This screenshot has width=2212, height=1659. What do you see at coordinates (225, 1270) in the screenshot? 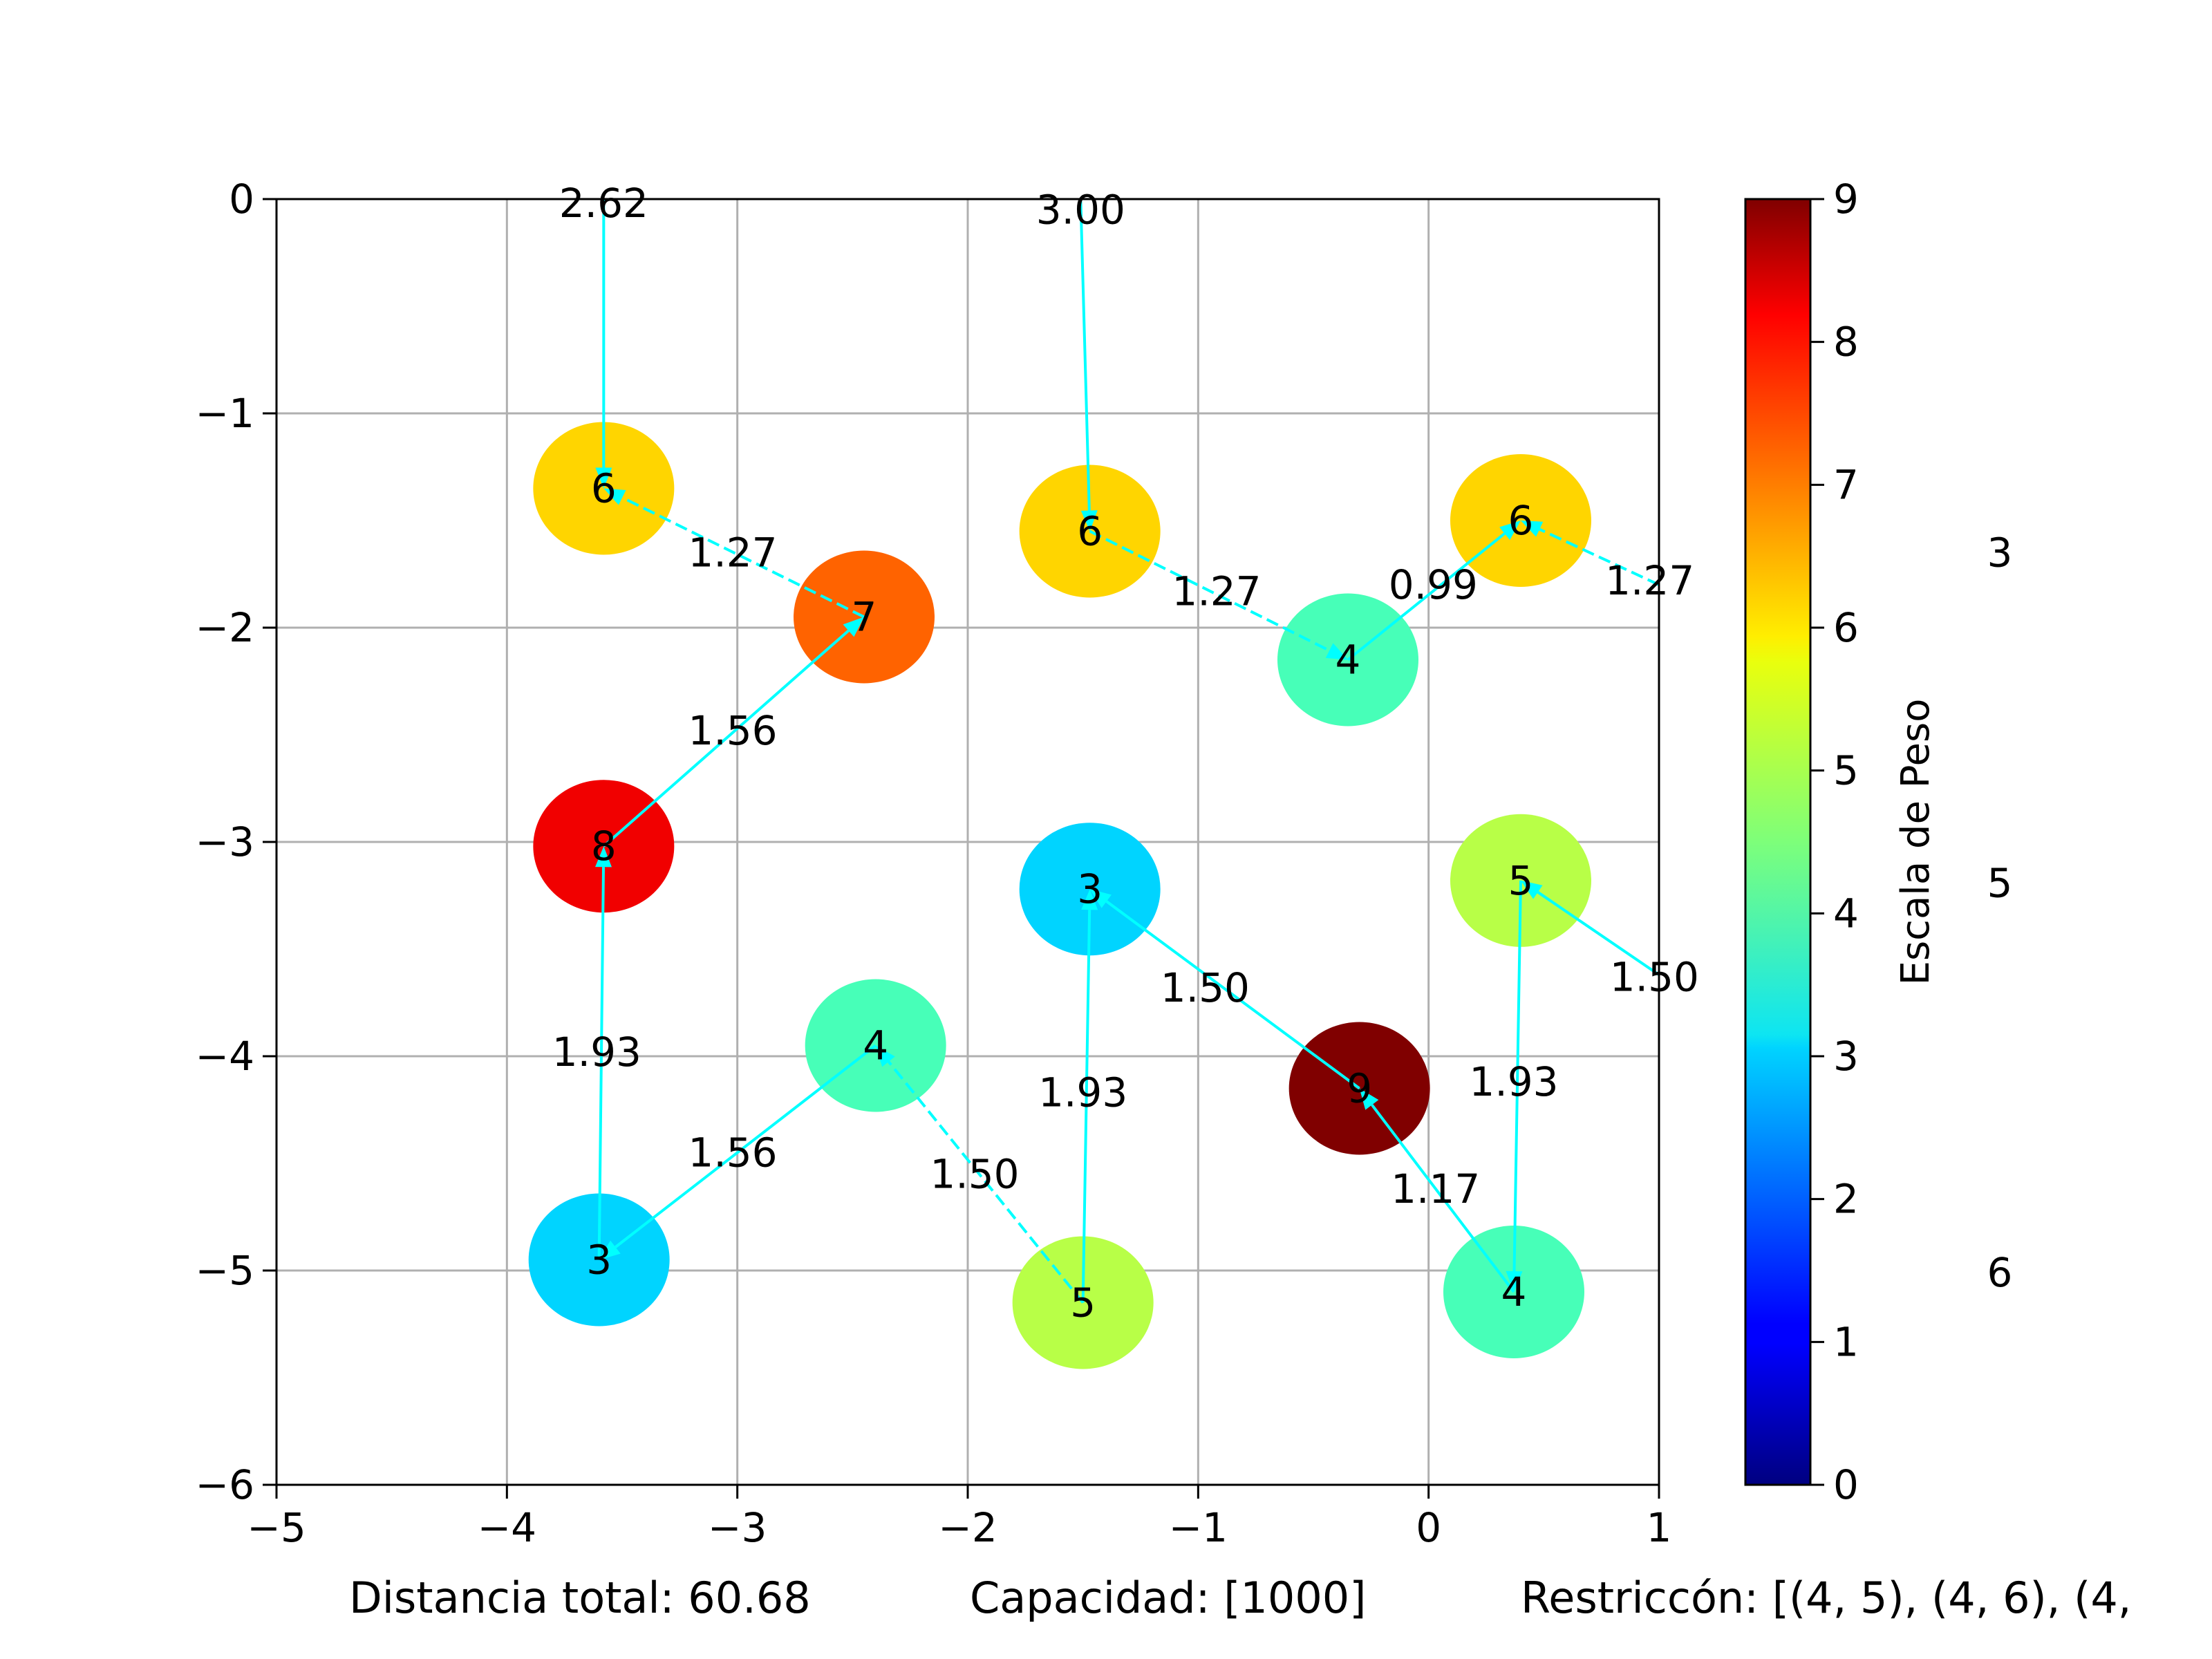
I see `y-tick-label: −5` at bounding box center [225, 1270].